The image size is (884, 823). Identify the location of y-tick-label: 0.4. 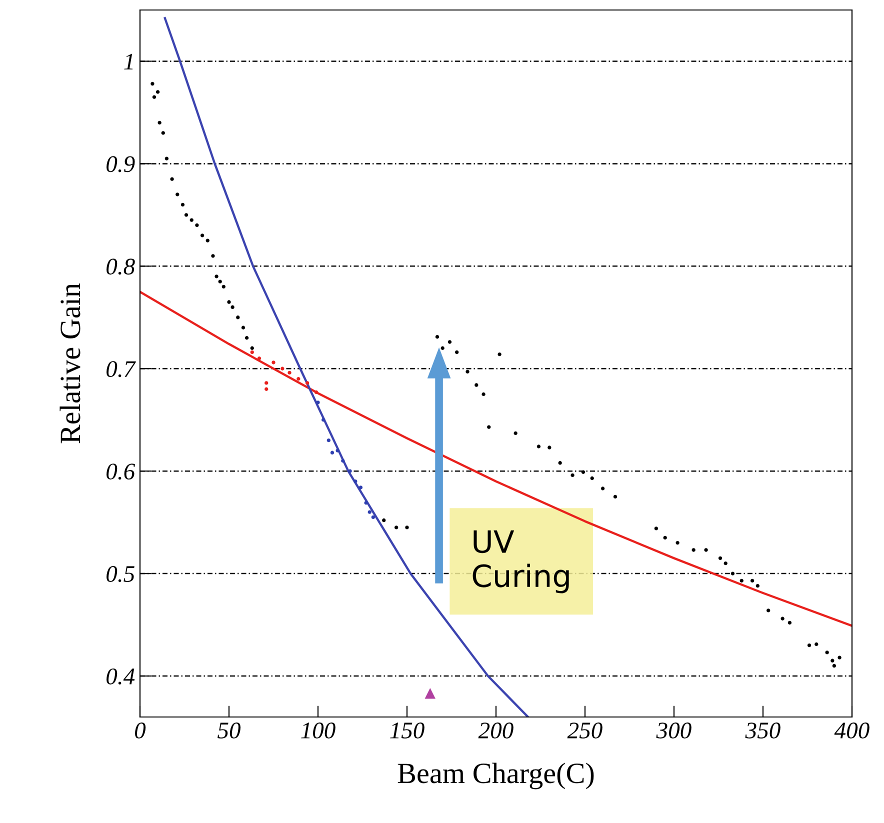
(120, 676).